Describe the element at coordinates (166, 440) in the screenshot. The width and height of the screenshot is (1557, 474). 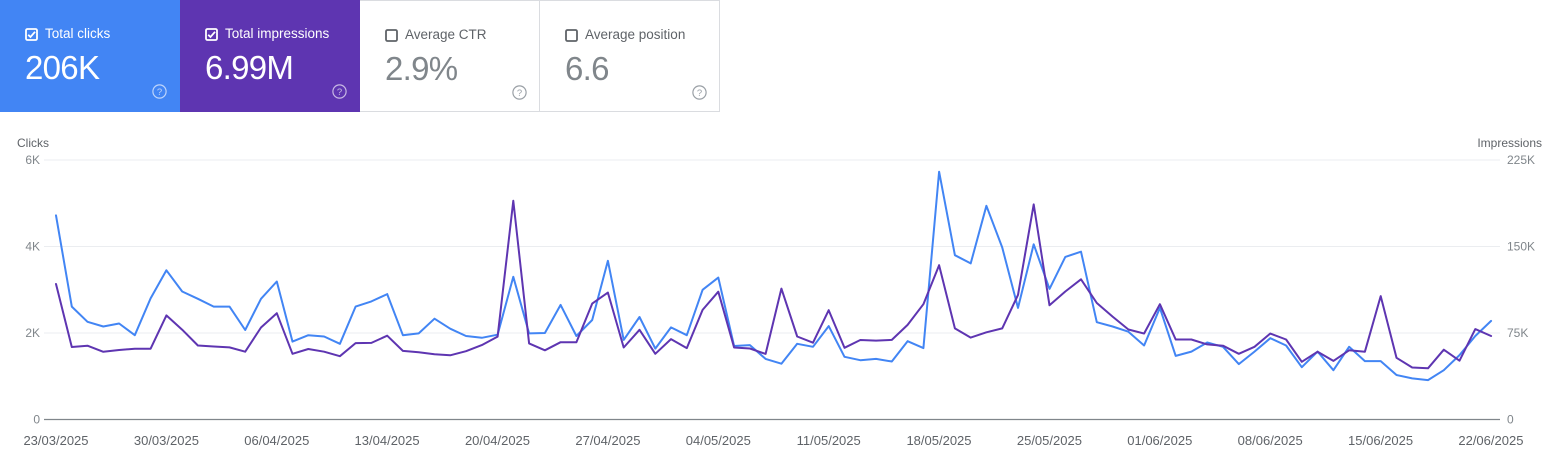
I see `svg-text: 30/03/2025` at that location.